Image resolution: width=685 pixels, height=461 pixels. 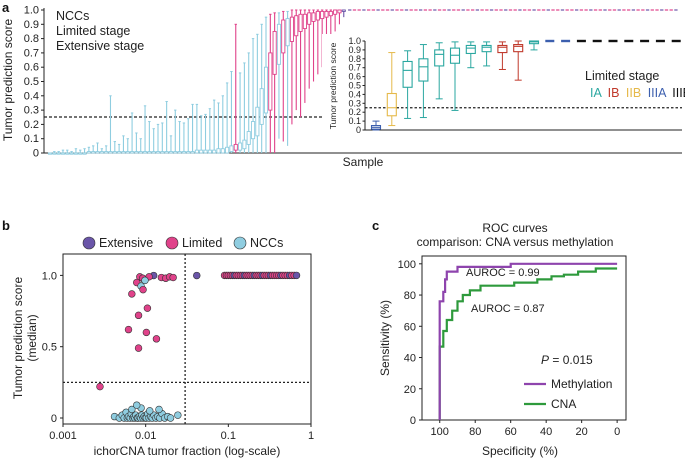 What do you see at coordinates (508, 309) in the screenshot?
I see `auroc-cna-label: AUROC = 0.87` at bounding box center [508, 309].